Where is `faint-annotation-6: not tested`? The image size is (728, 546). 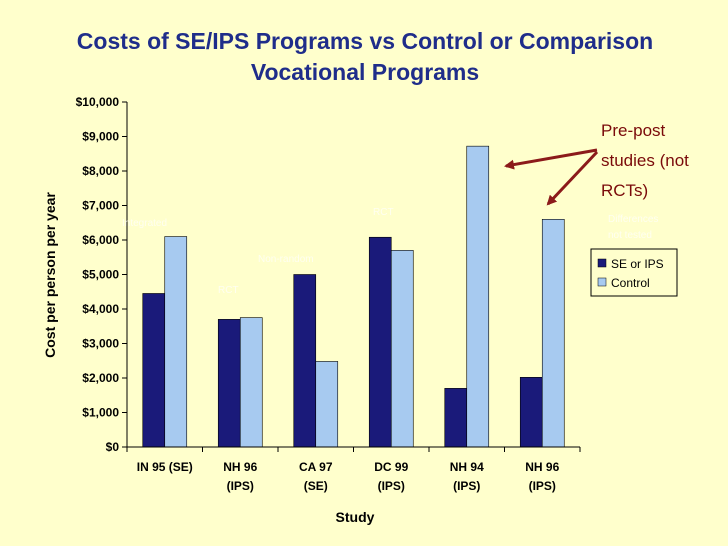 faint-annotation-6: not tested is located at coordinates (630, 235).